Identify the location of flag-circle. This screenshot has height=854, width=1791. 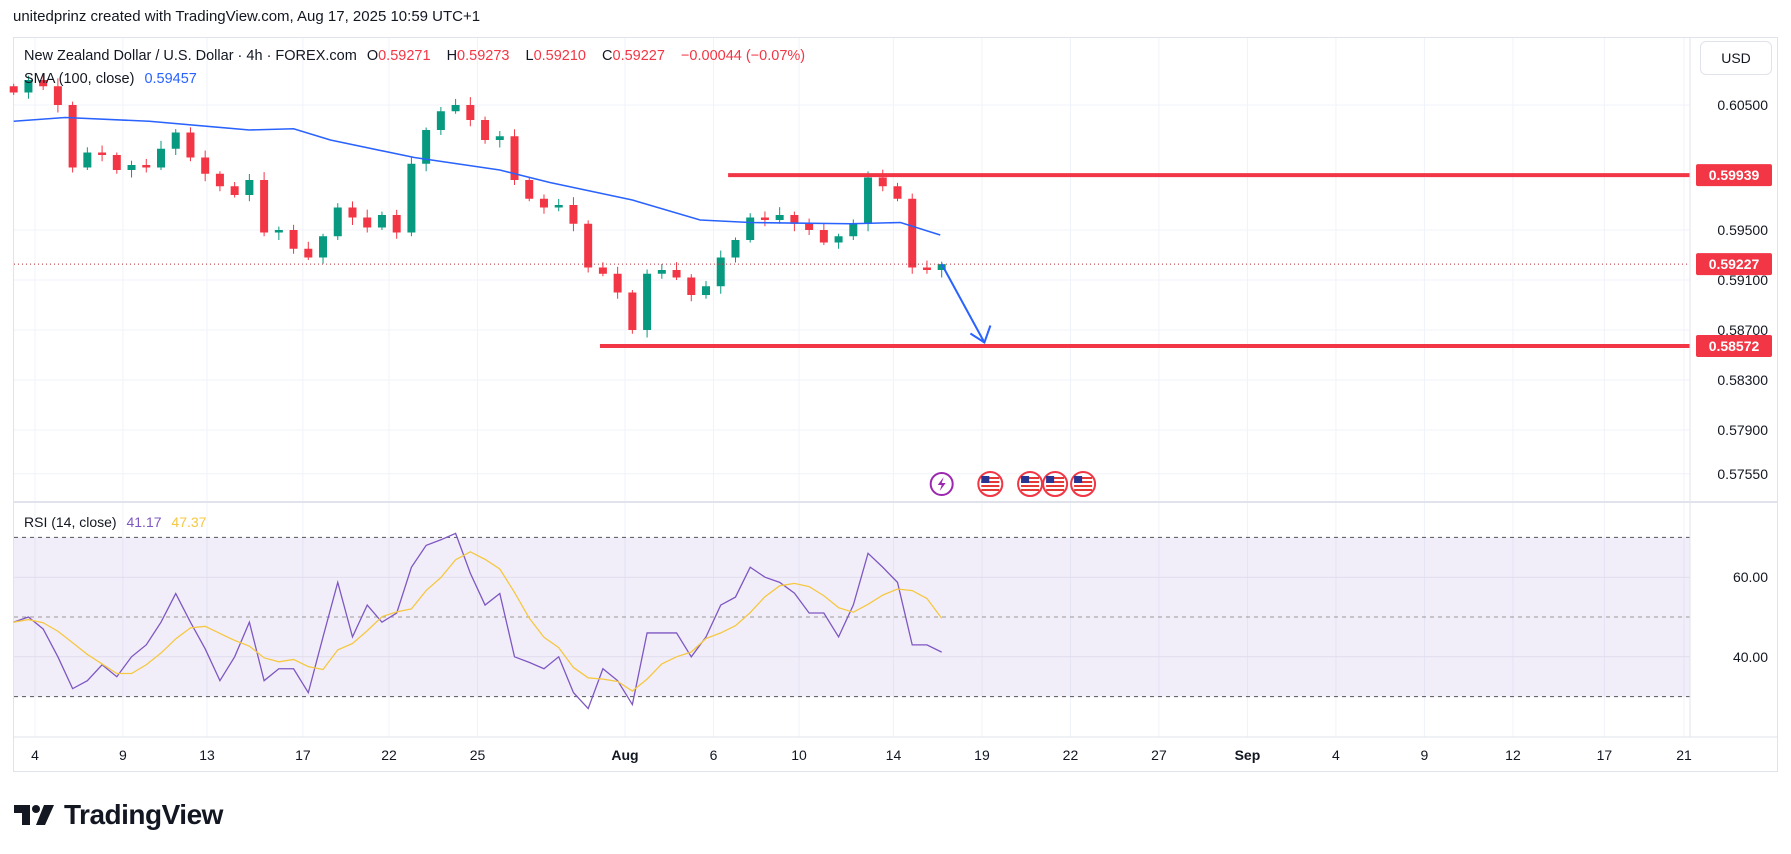
(1083, 484).